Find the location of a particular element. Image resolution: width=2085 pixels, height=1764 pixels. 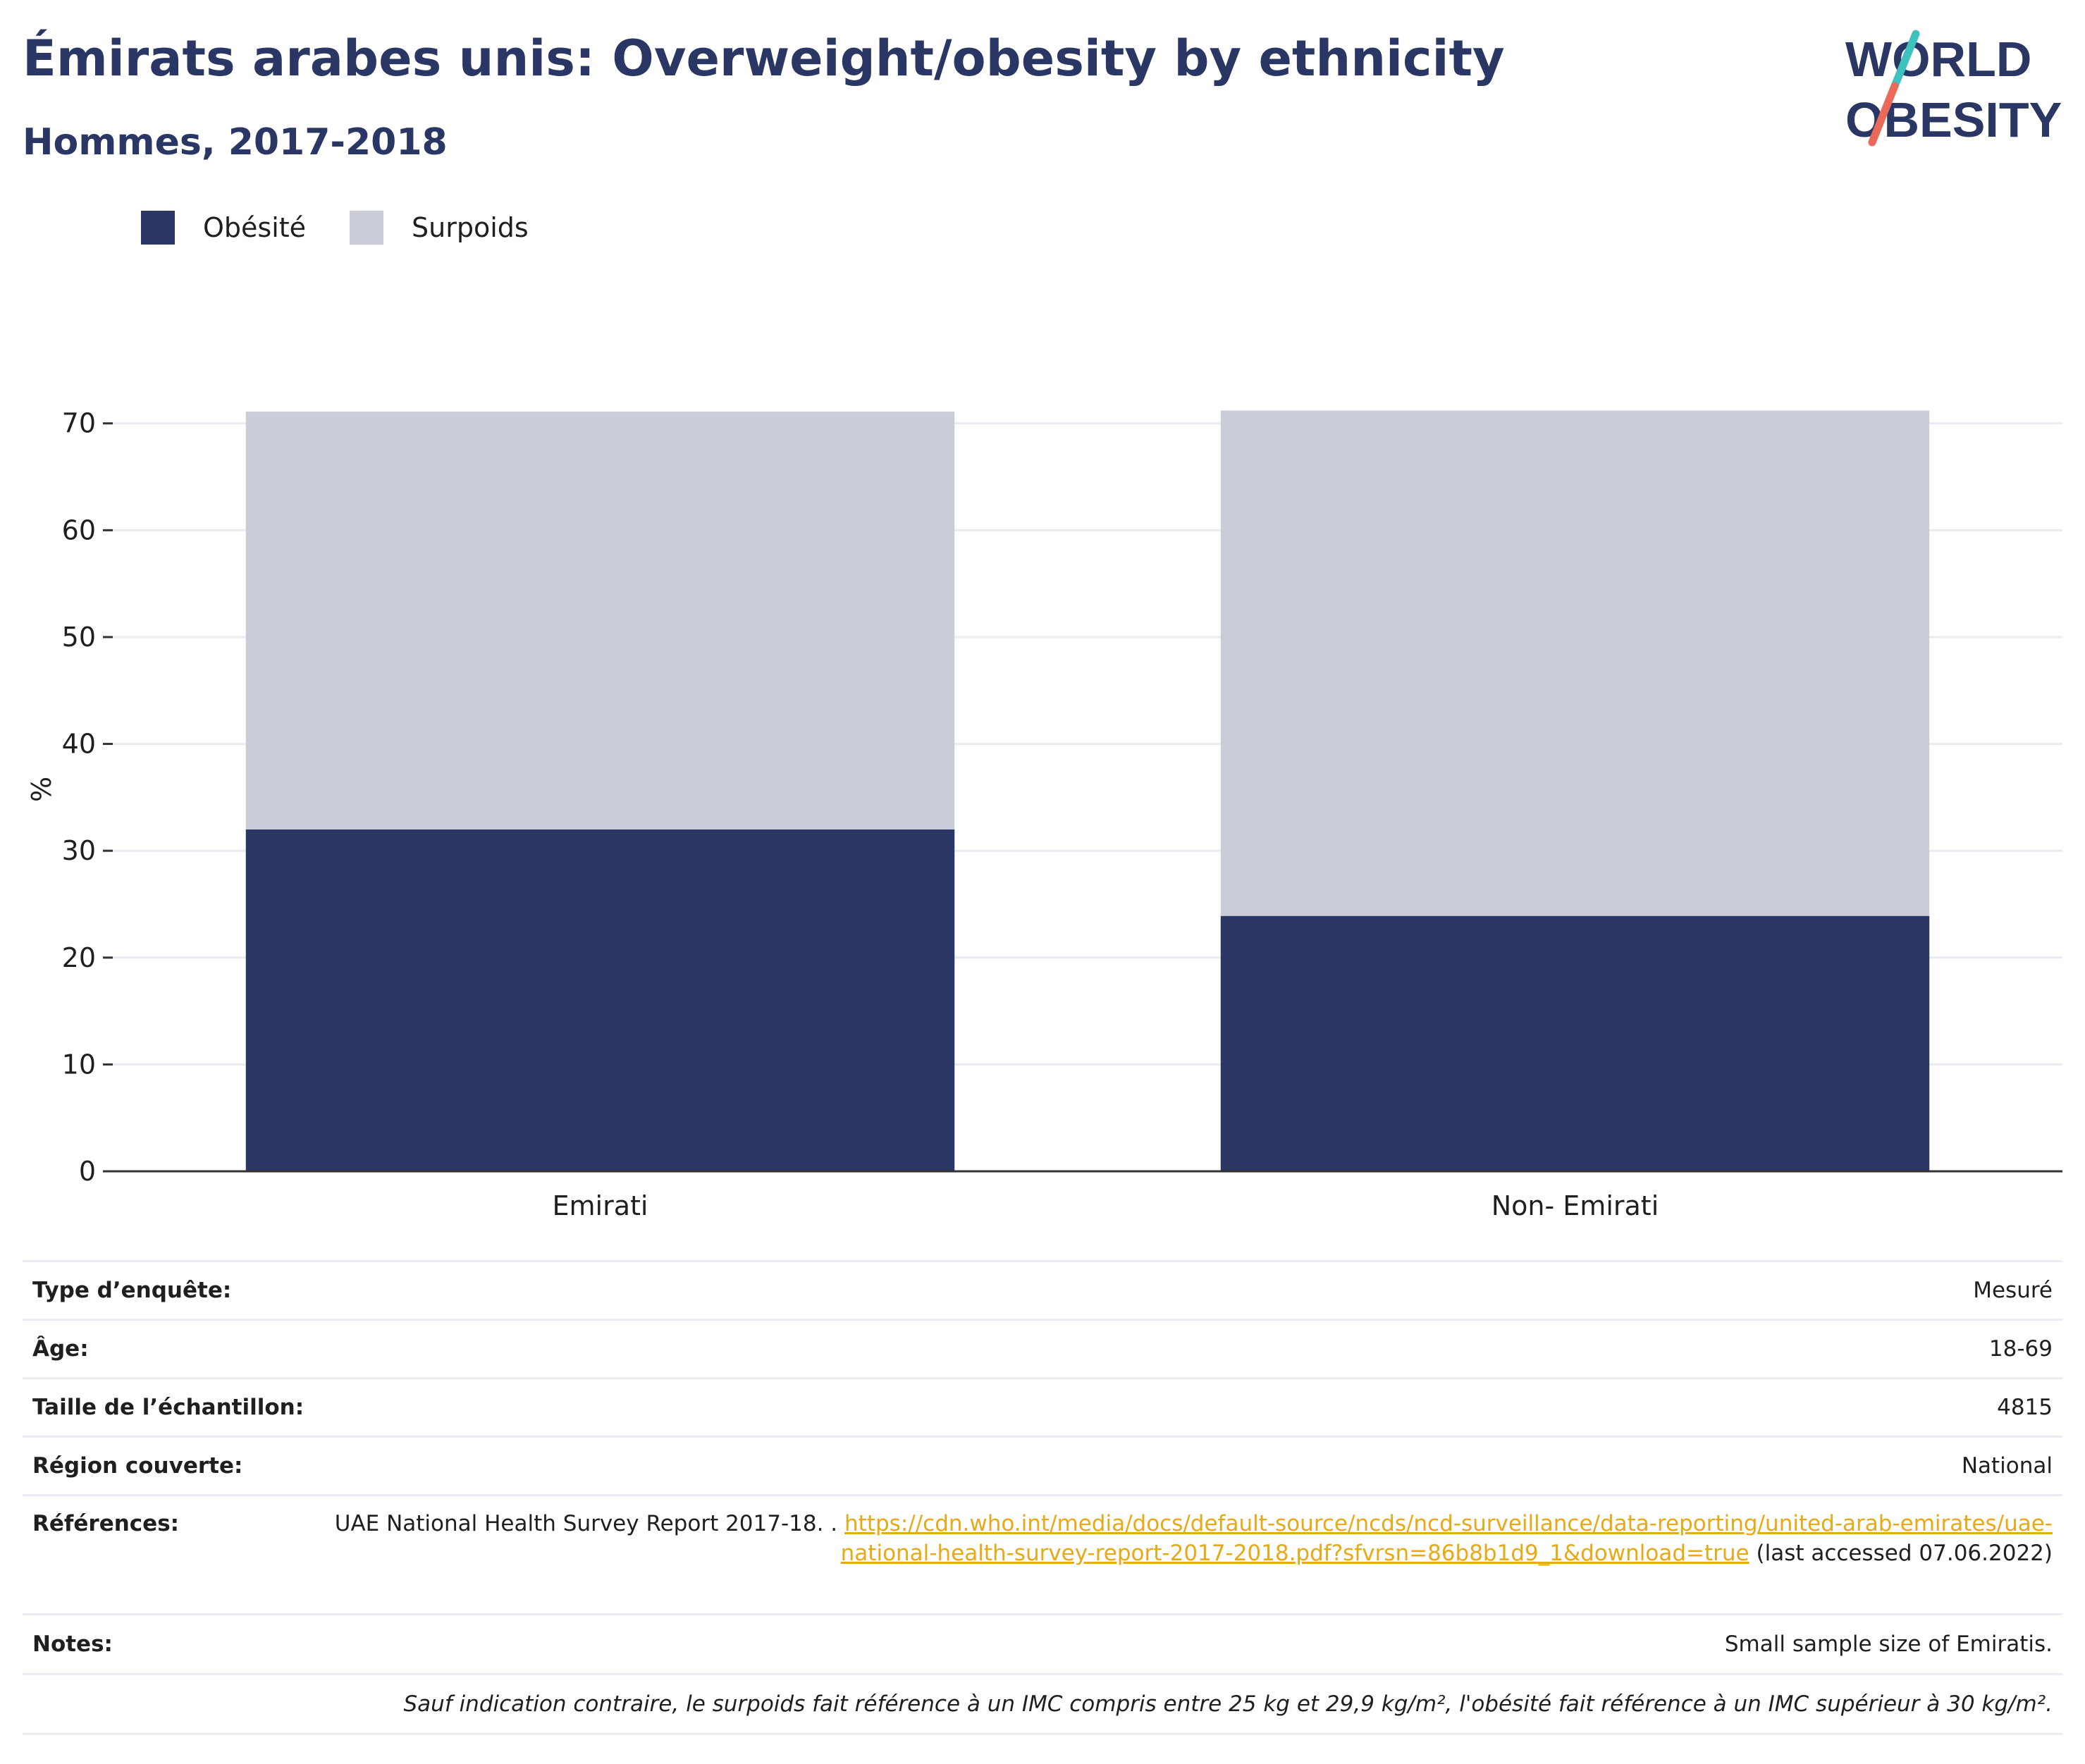

svg-text: WORLD is located at coordinates (1938, 59).